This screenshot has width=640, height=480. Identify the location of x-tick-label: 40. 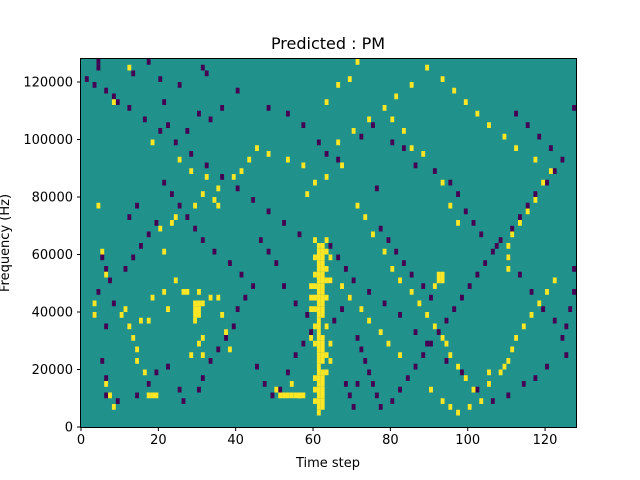
(235, 440).